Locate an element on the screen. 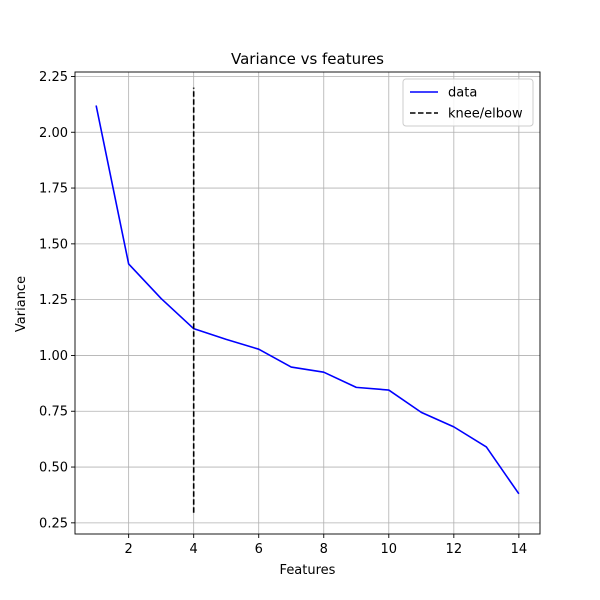 The width and height of the screenshot is (600, 600). x-axis-label: Features is located at coordinates (308, 570).